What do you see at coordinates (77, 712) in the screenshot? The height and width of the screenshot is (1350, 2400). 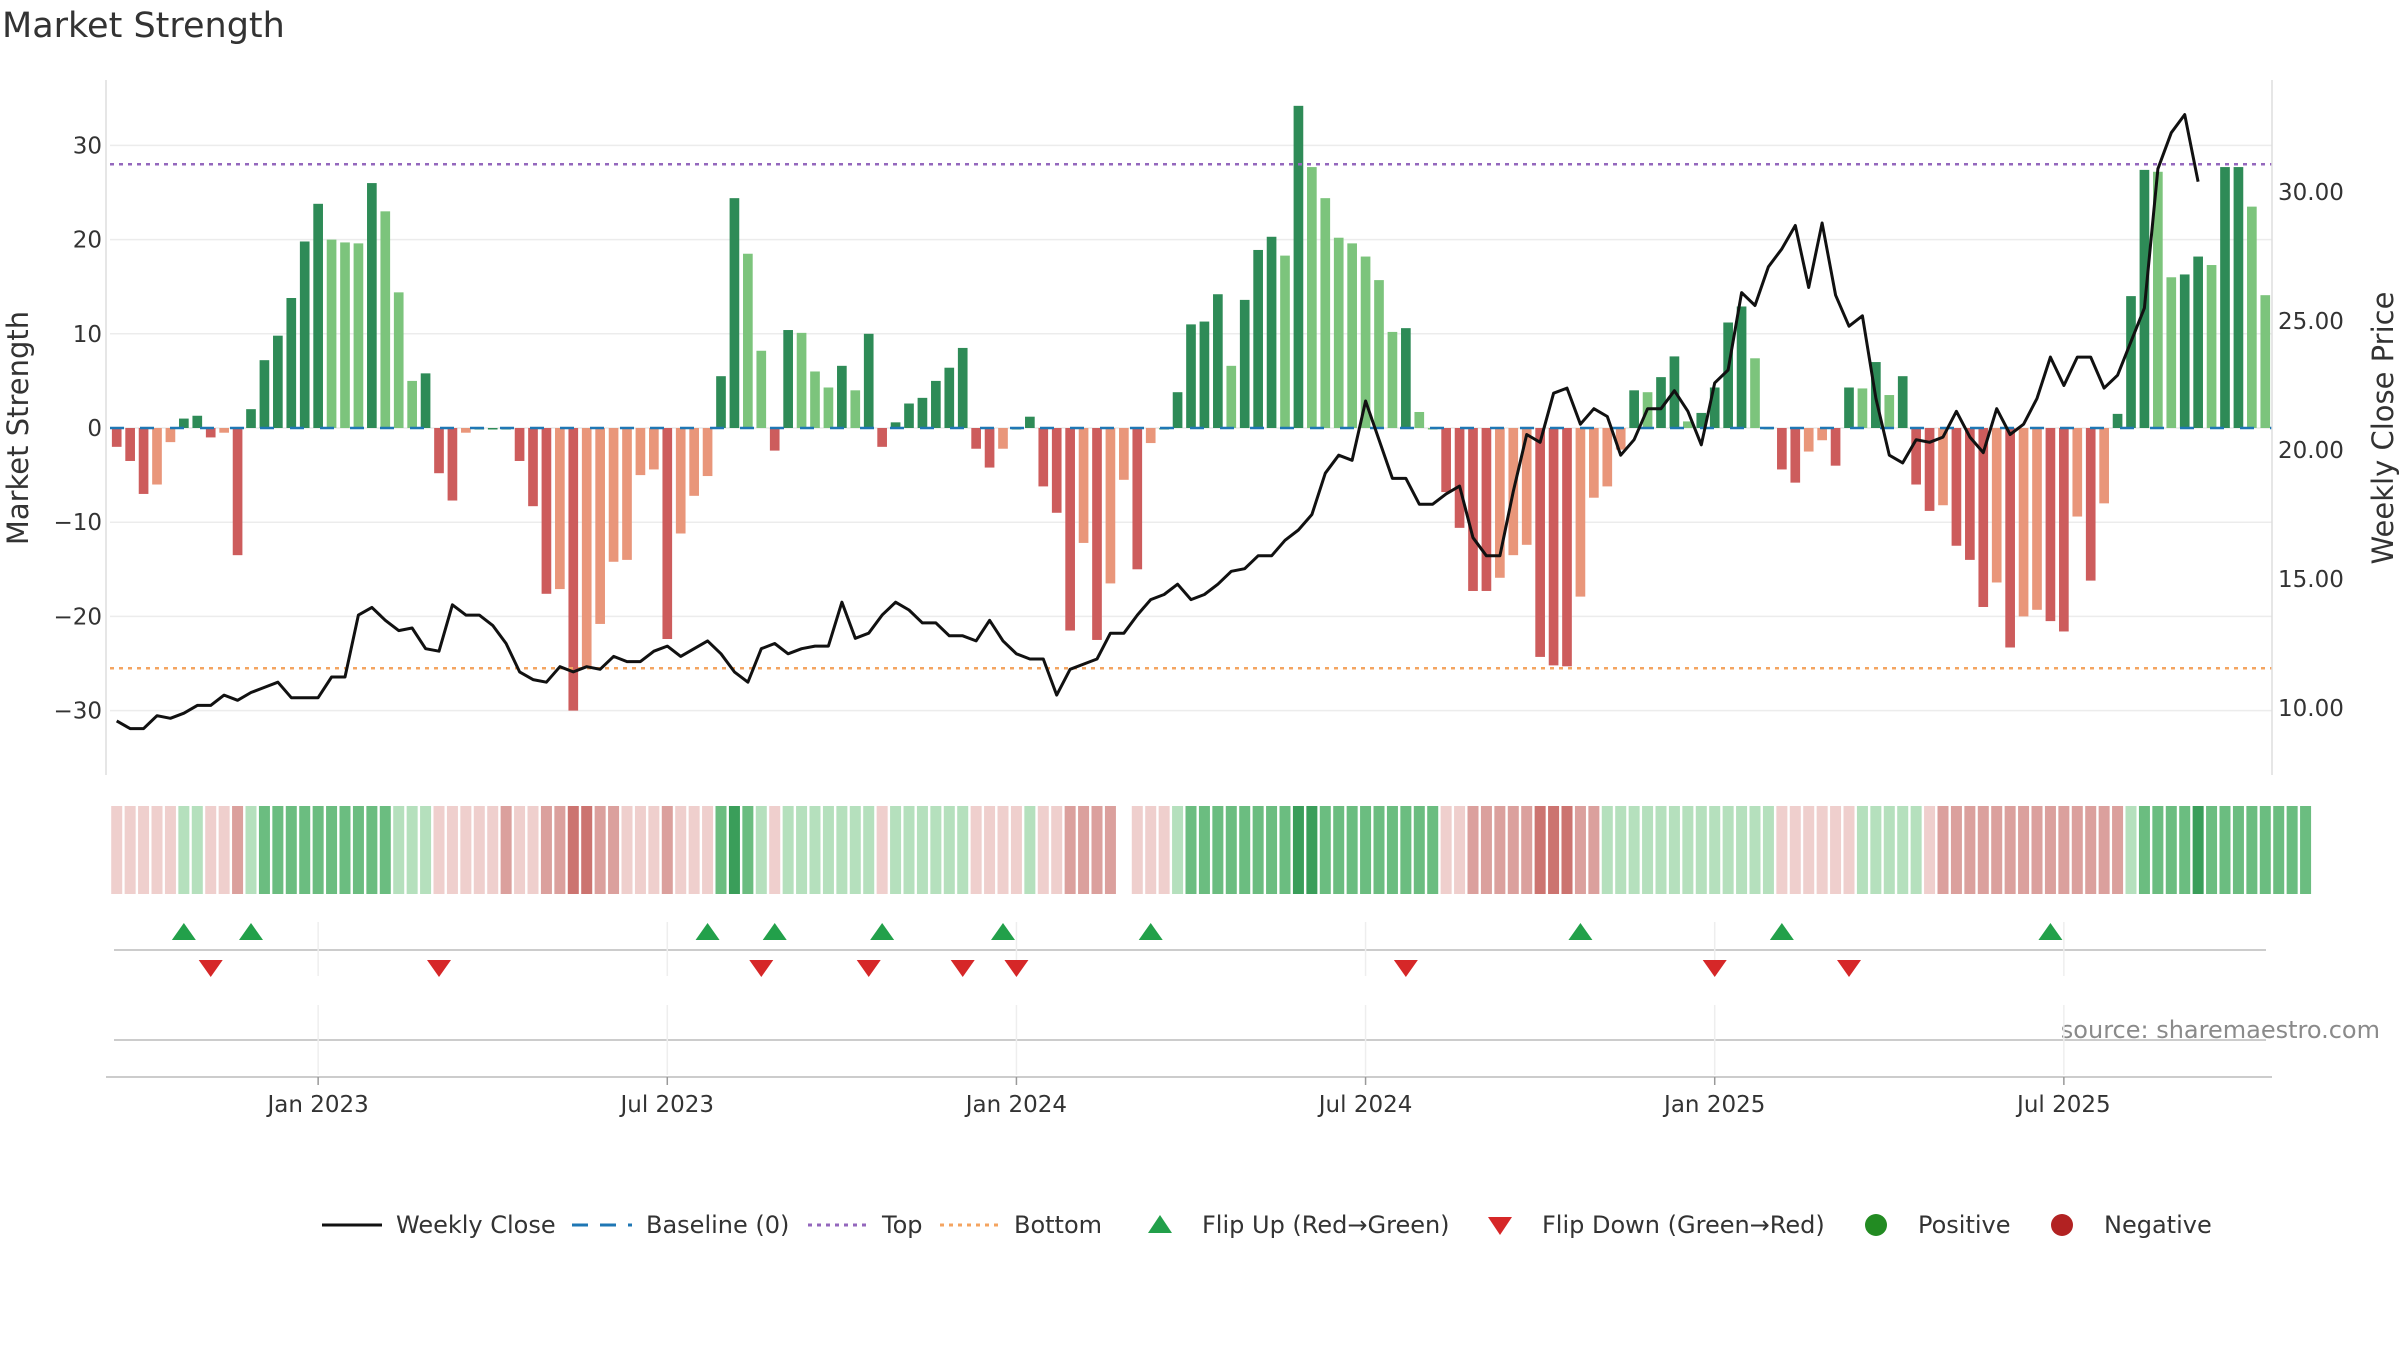 I see `y-tick-label: −30` at bounding box center [77, 712].